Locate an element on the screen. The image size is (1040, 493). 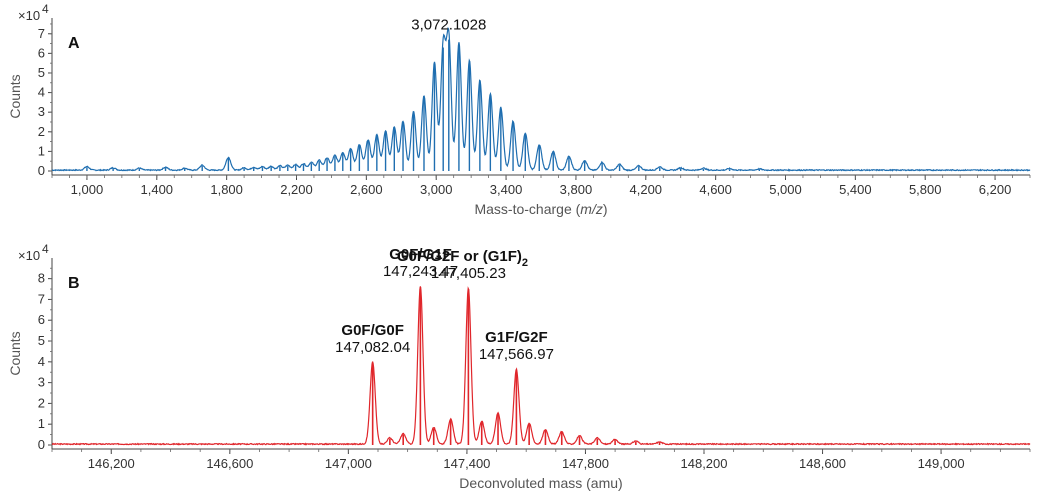
x-tick-label: 146,200 is located at coordinates (111, 463).